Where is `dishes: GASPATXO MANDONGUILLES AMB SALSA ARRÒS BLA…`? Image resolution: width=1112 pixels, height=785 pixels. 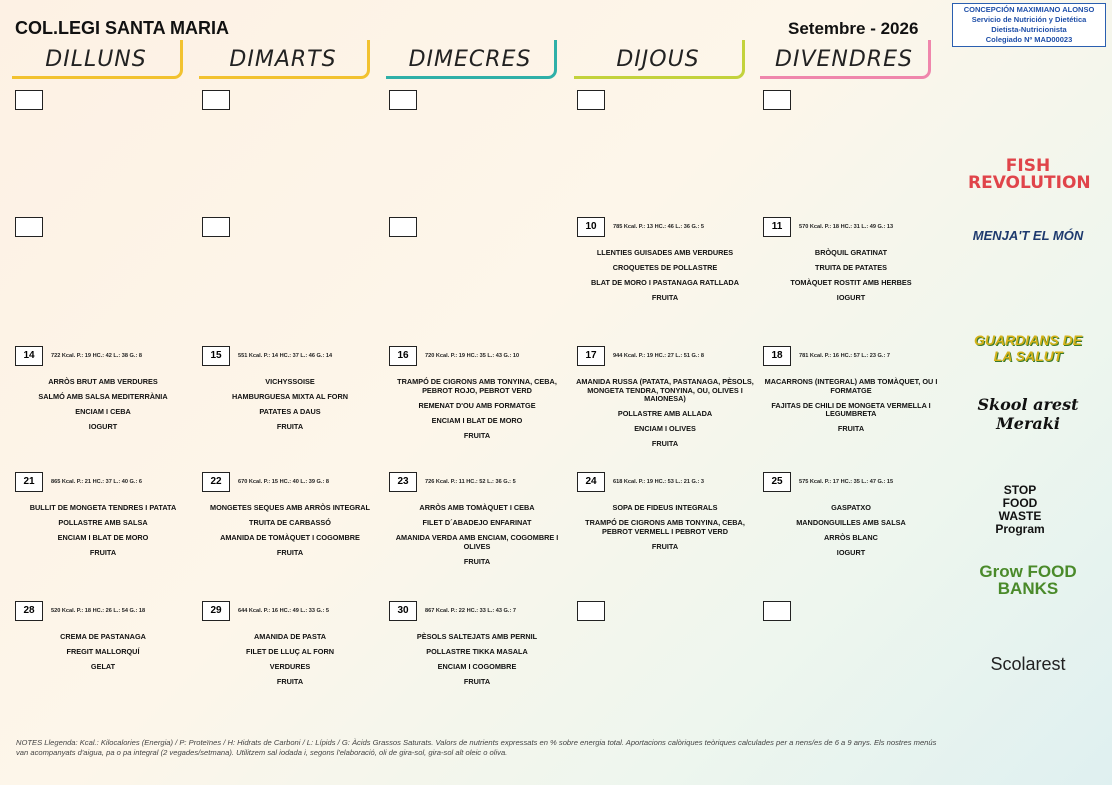 dishes: GASPATXO MANDONGUILLES AMB SALSA ARRÒS BLA… is located at coordinates (851, 533).